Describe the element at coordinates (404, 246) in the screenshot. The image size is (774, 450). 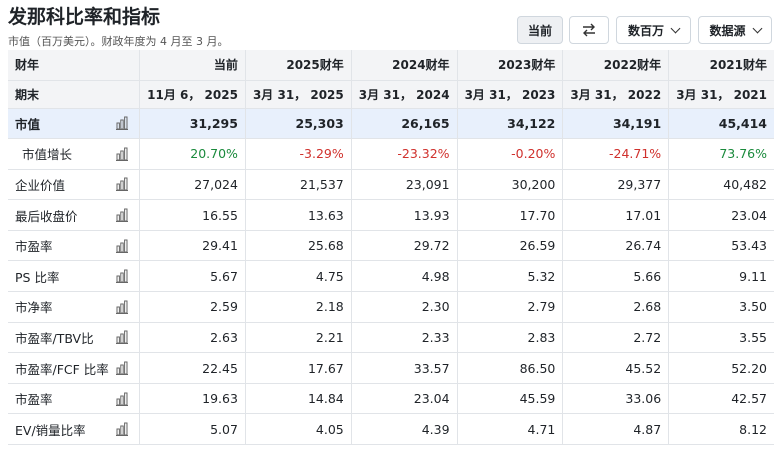
I see `table-cell: 29.72` at that location.